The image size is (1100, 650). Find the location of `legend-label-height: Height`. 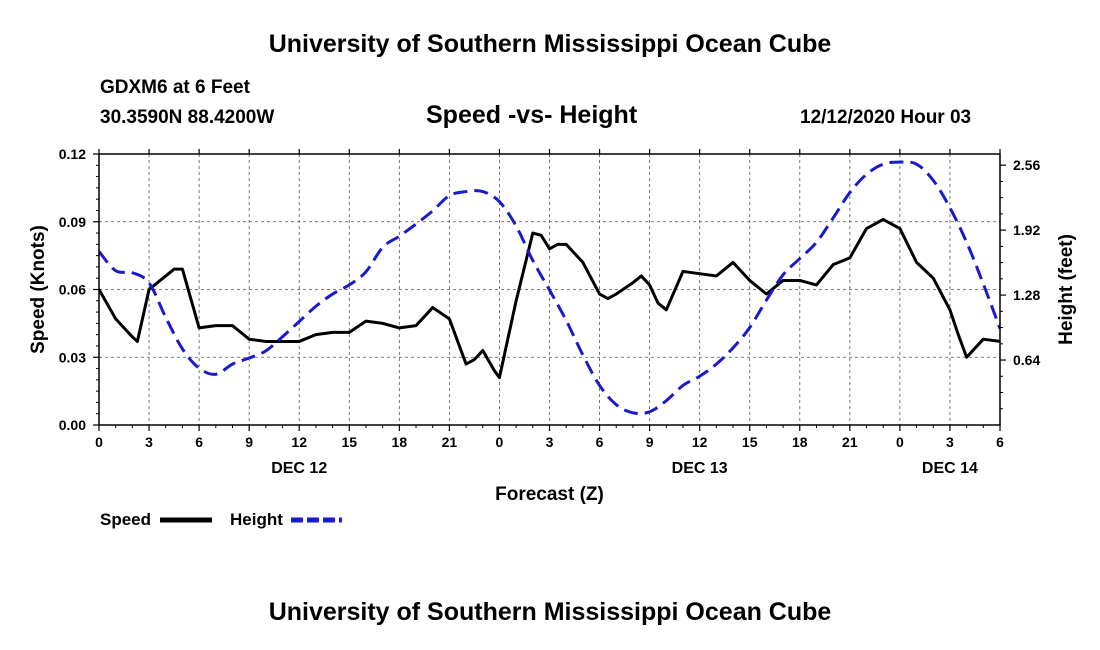

legend-label-height: Height is located at coordinates (256, 519).